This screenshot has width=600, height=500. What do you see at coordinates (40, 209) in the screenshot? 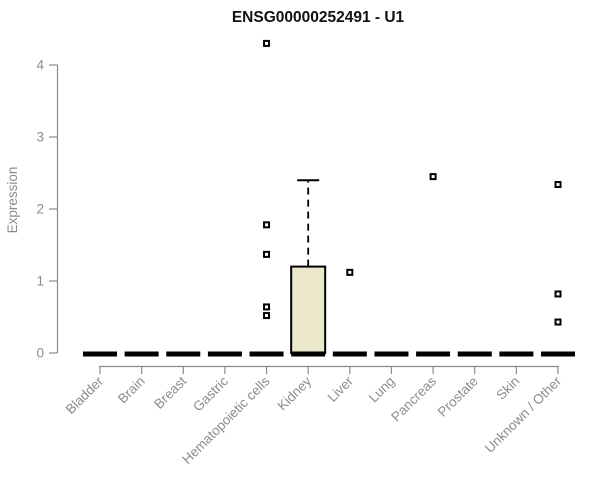
I see `y-axis-tick-label: 2` at bounding box center [40, 209].